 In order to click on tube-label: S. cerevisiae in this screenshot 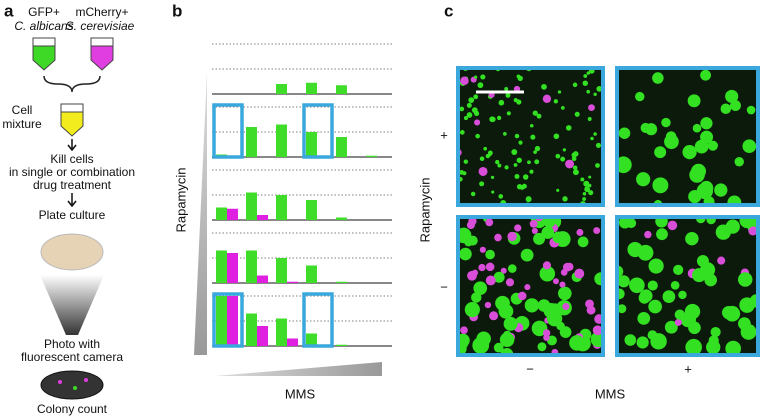, I will do `click(100, 26)`.